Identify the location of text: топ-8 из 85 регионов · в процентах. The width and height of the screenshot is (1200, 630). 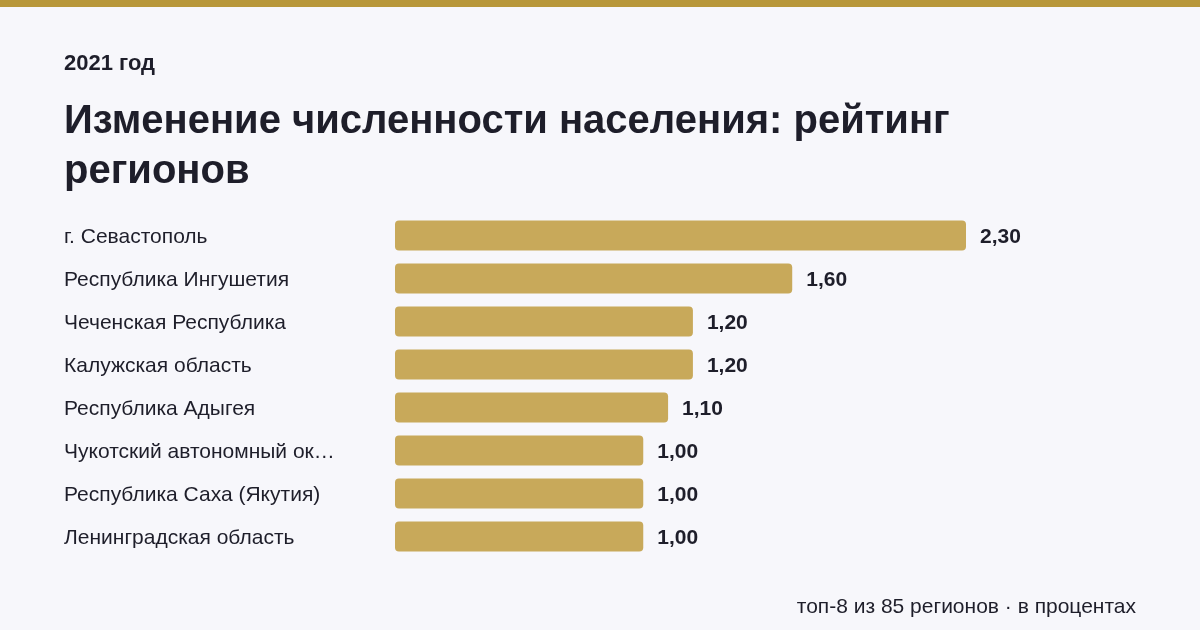
(966, 605).